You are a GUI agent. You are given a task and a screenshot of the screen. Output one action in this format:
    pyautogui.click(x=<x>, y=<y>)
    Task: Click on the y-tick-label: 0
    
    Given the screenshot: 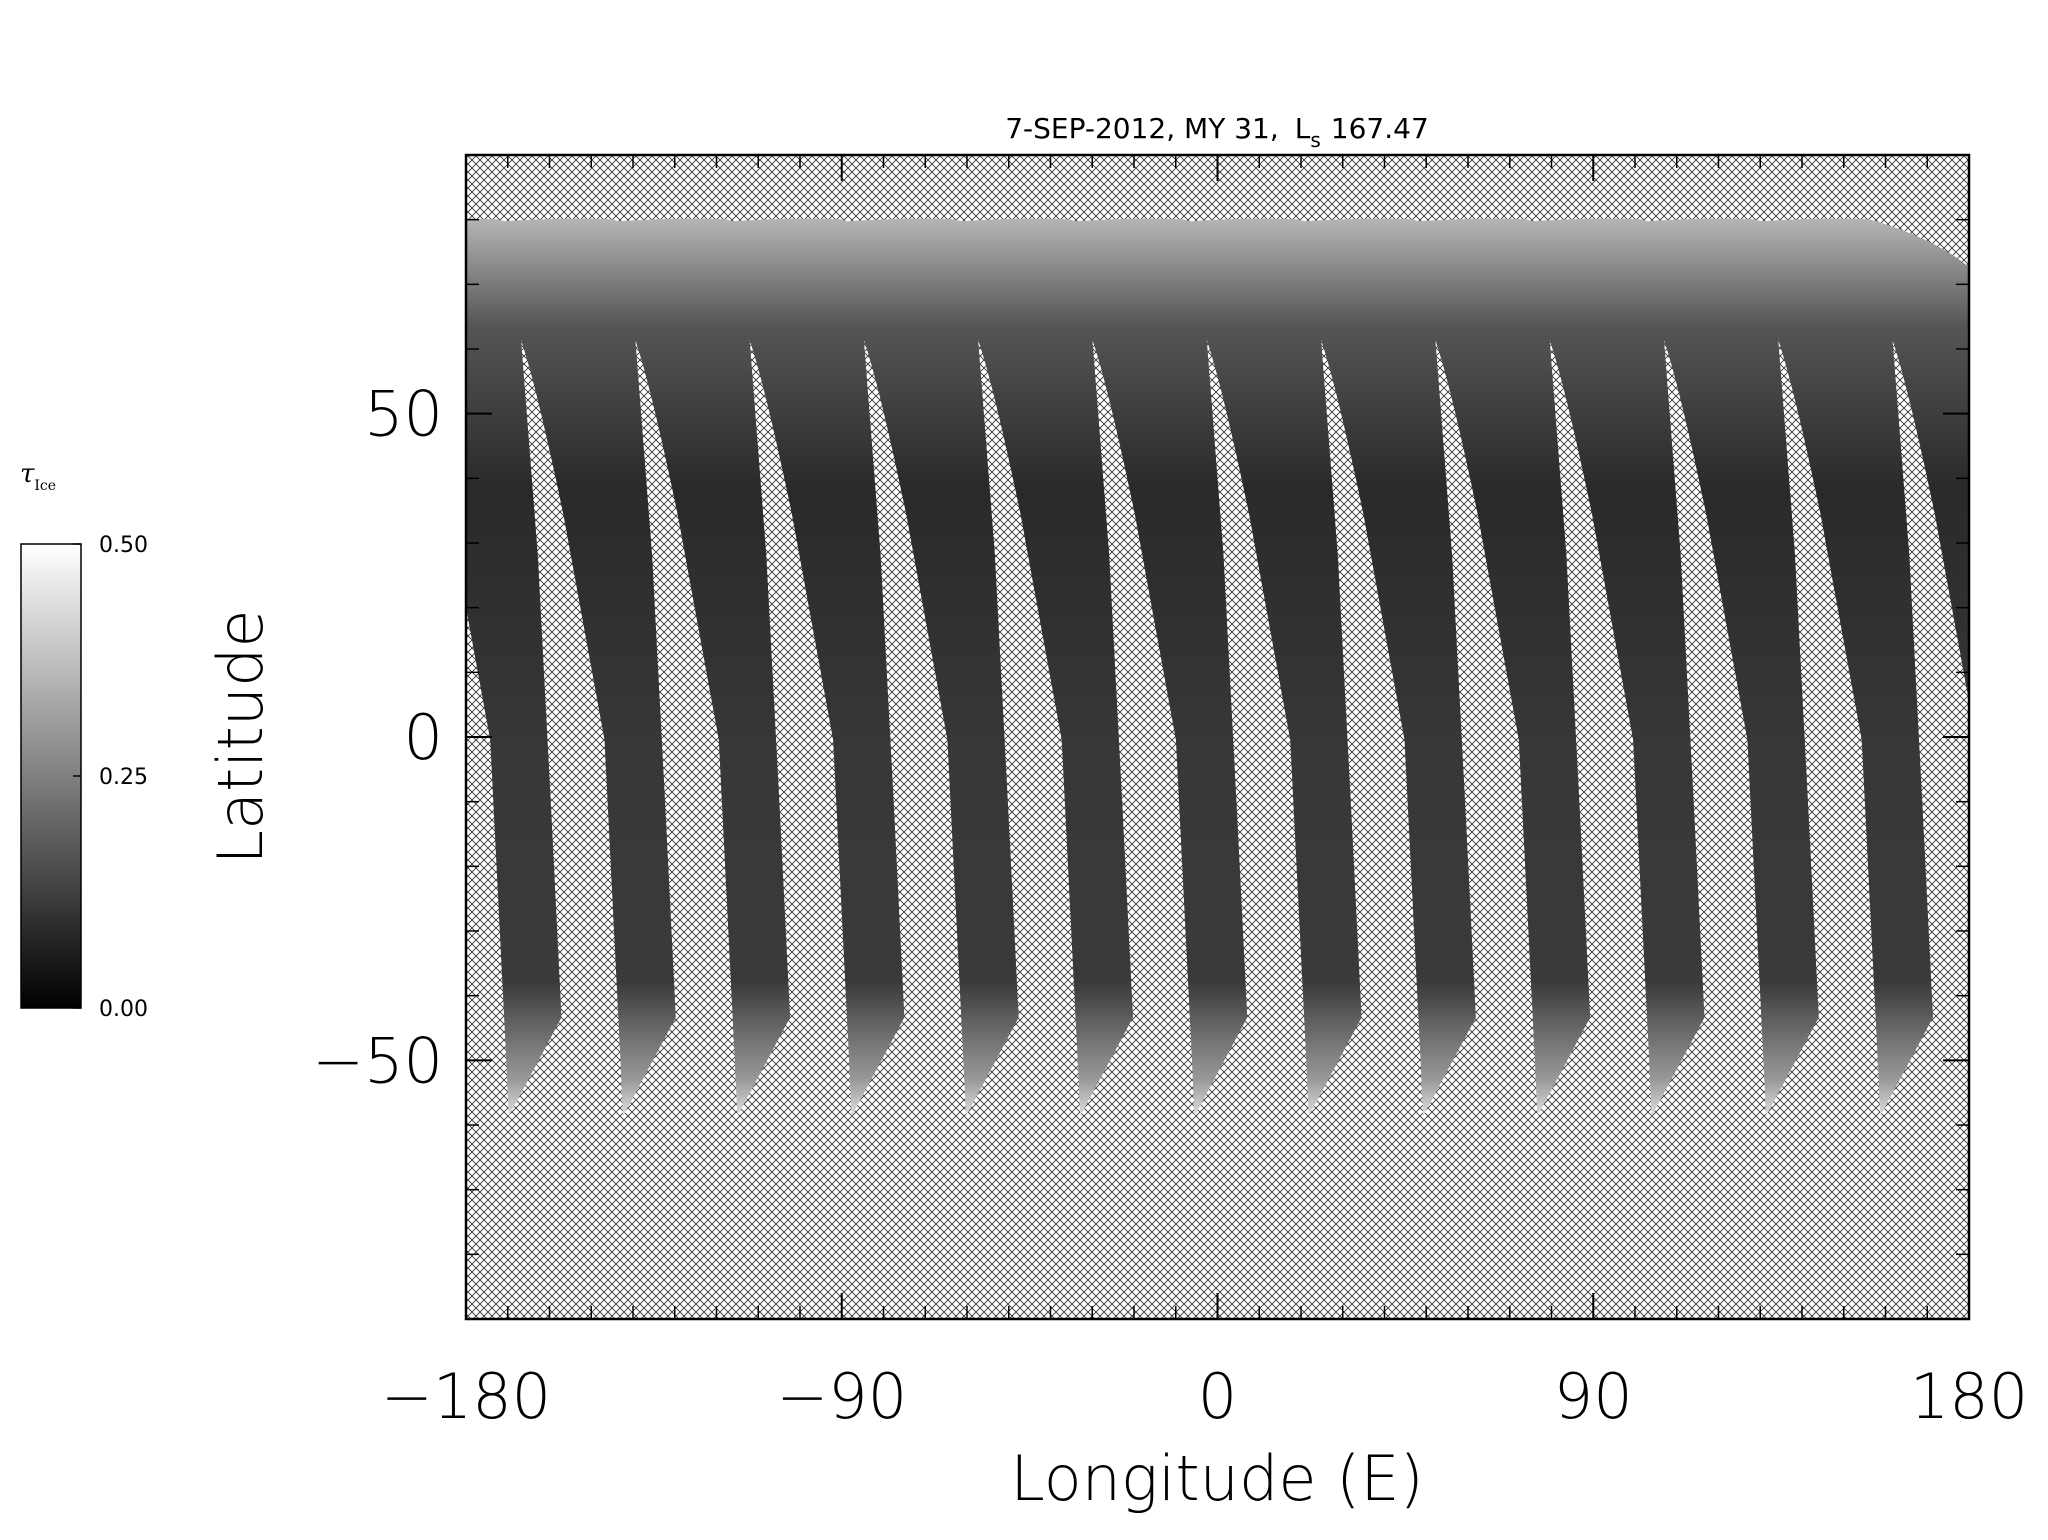 What is the action you would take?
    pyautogui.click(x=423, y=737)
    